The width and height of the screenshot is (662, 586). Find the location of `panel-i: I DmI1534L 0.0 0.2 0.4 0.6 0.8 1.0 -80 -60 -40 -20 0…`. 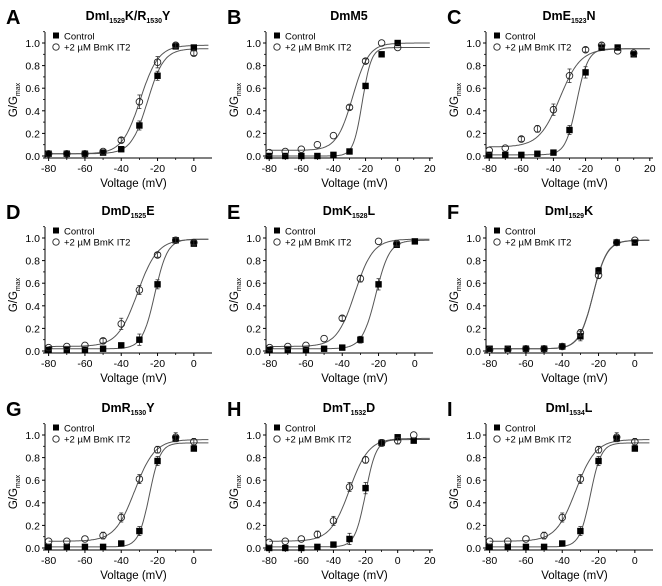

panel-i: I DmI1534L 0.0 0.2 0.4 0.6 0.8 1.0 -80 -60 -40 -20 0… is located at coordinates (550, 490).